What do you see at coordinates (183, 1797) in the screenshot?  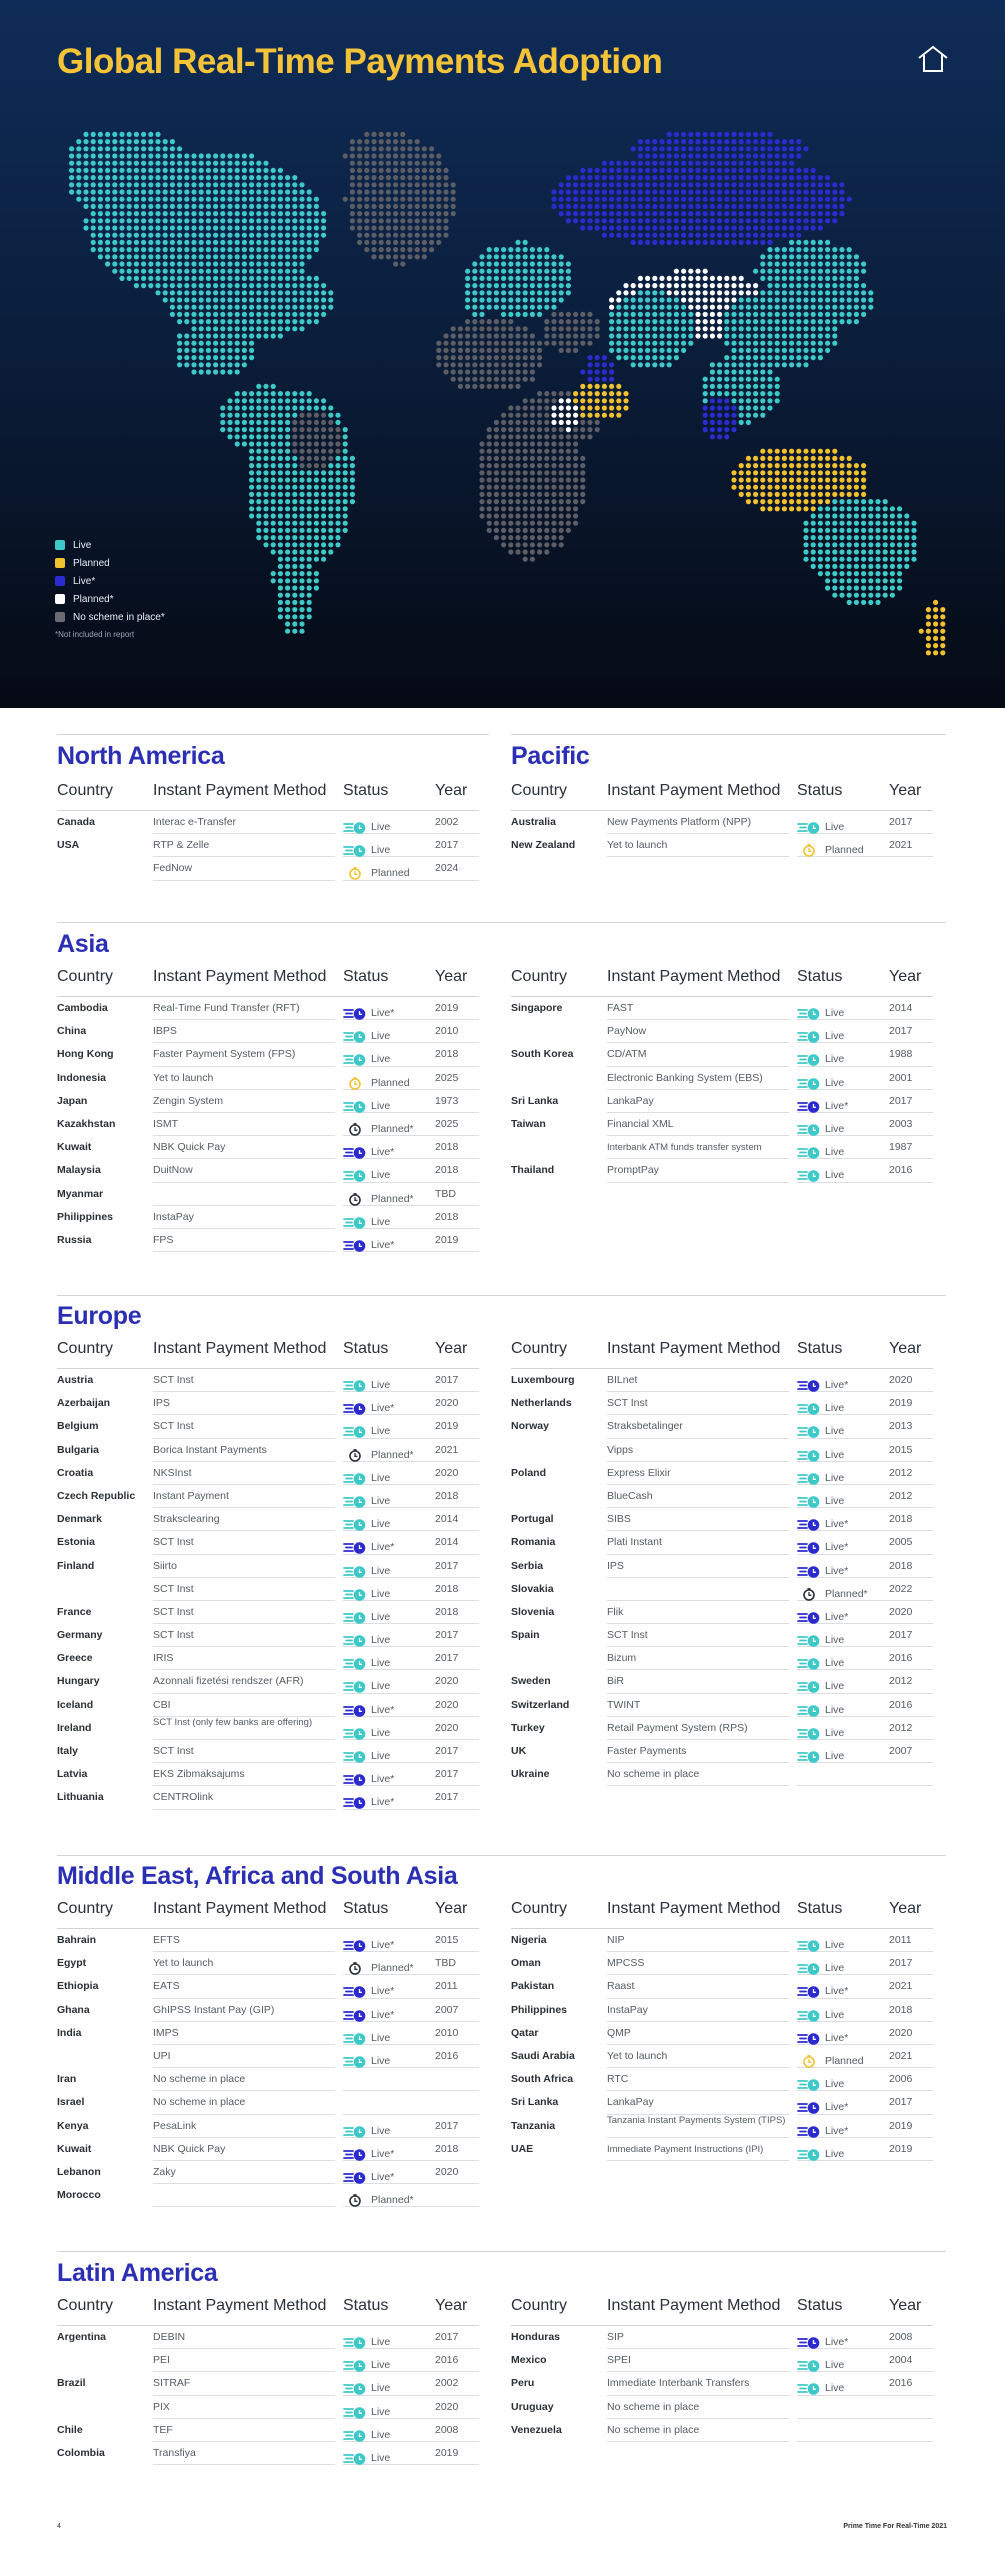 I see `method-cell: CENTROlink` at bounding box center [183, 1797].